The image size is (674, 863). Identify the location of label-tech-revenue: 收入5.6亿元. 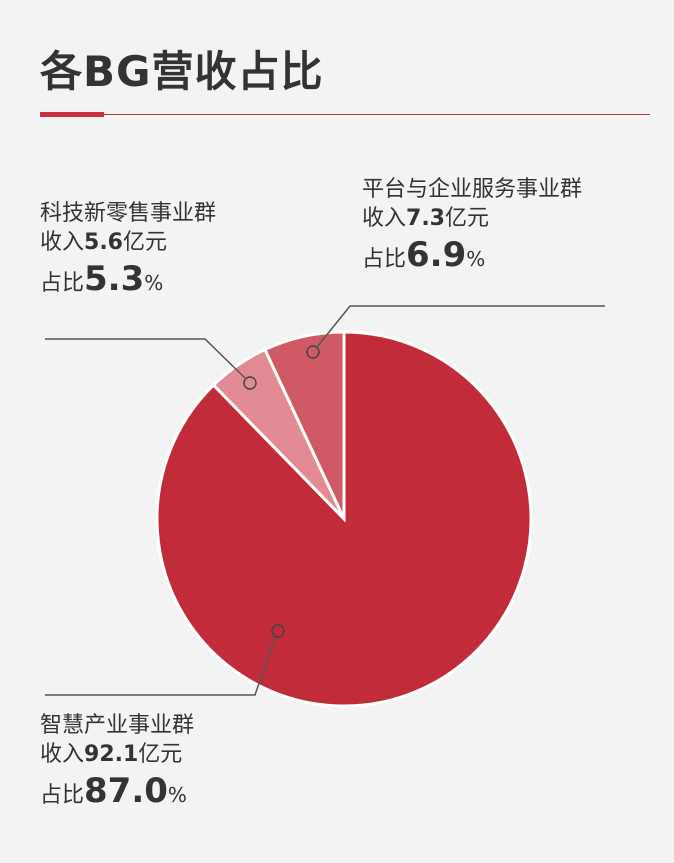
(104, 242).